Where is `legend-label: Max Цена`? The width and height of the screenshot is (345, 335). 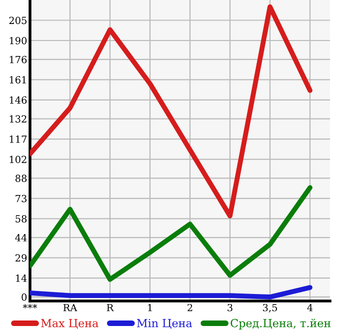 legend-label: Max Цена is located at coordinates (69, 324).